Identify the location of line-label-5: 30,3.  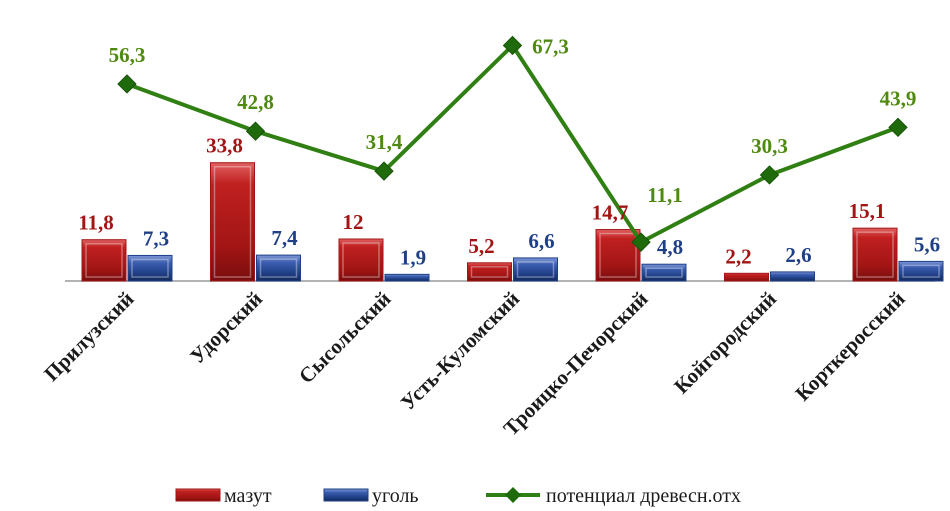
(769, 146).